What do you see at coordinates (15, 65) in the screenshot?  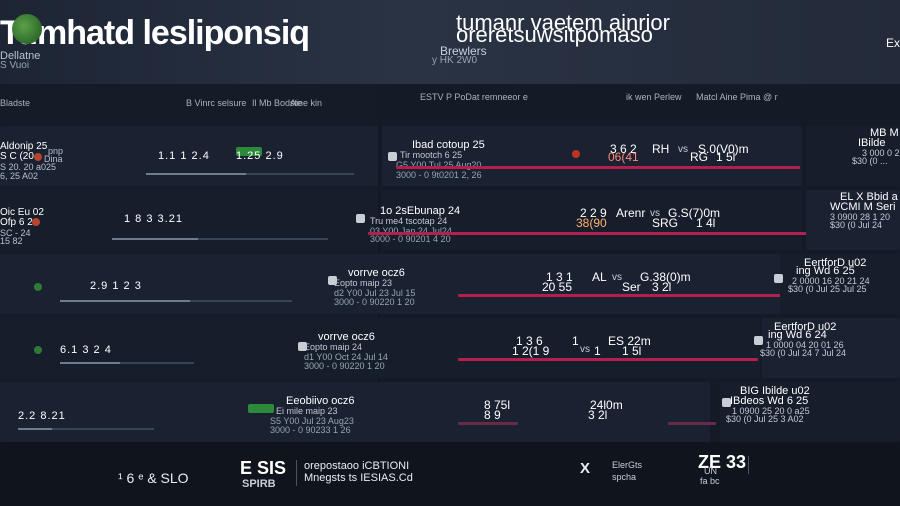 I see `hero-subtitle-2: S Vuoi` at bounding box center [15, 65].